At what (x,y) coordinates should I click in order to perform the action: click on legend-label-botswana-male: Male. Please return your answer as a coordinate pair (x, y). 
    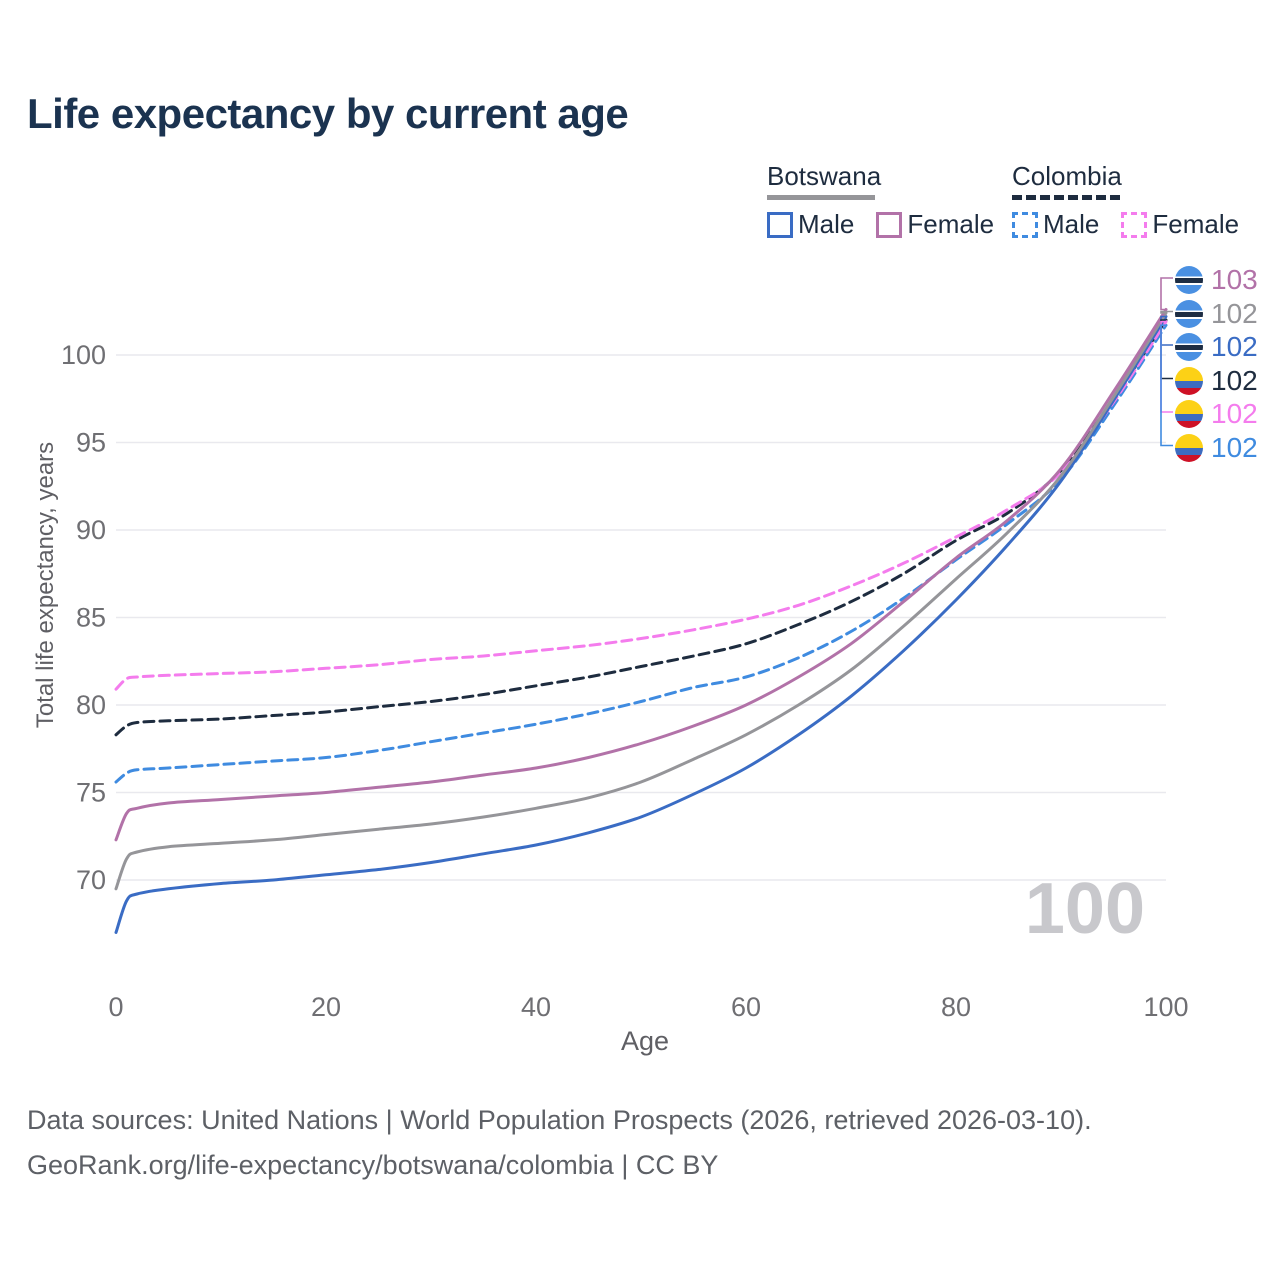
    Looking at the image, I should click on (826, 224).